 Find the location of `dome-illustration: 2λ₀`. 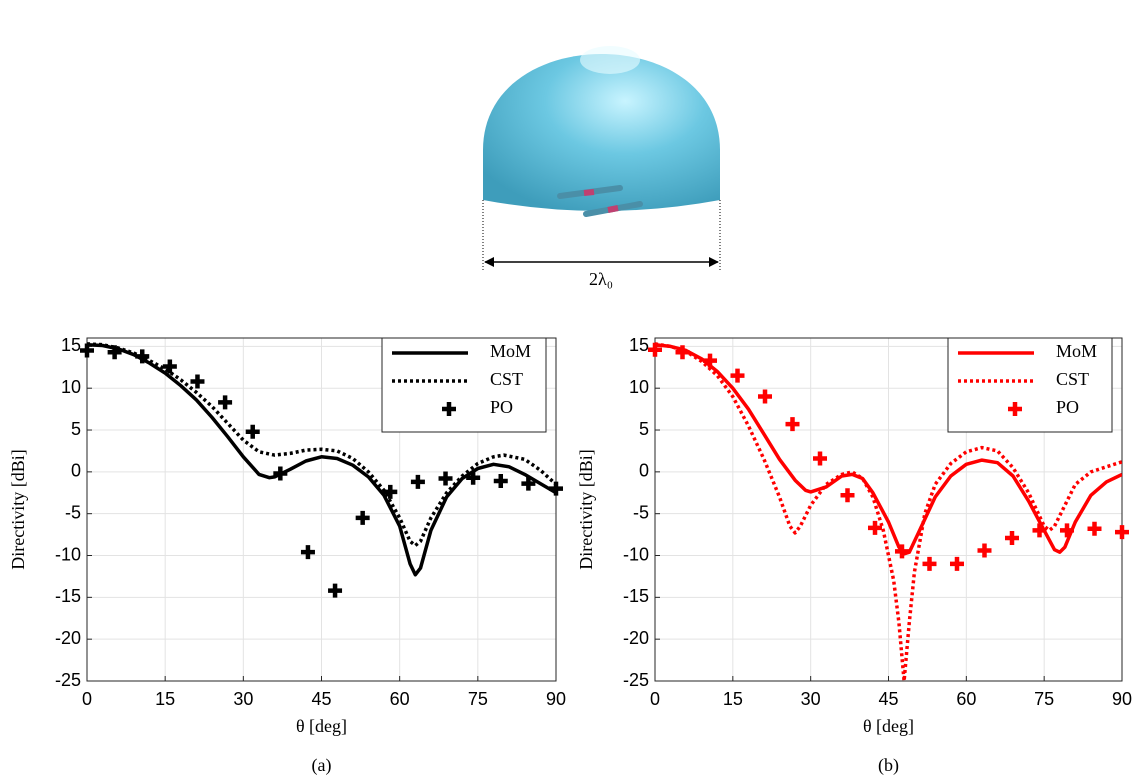

dome-illustration: 2λ₀ is located at coordinates (601, 167).